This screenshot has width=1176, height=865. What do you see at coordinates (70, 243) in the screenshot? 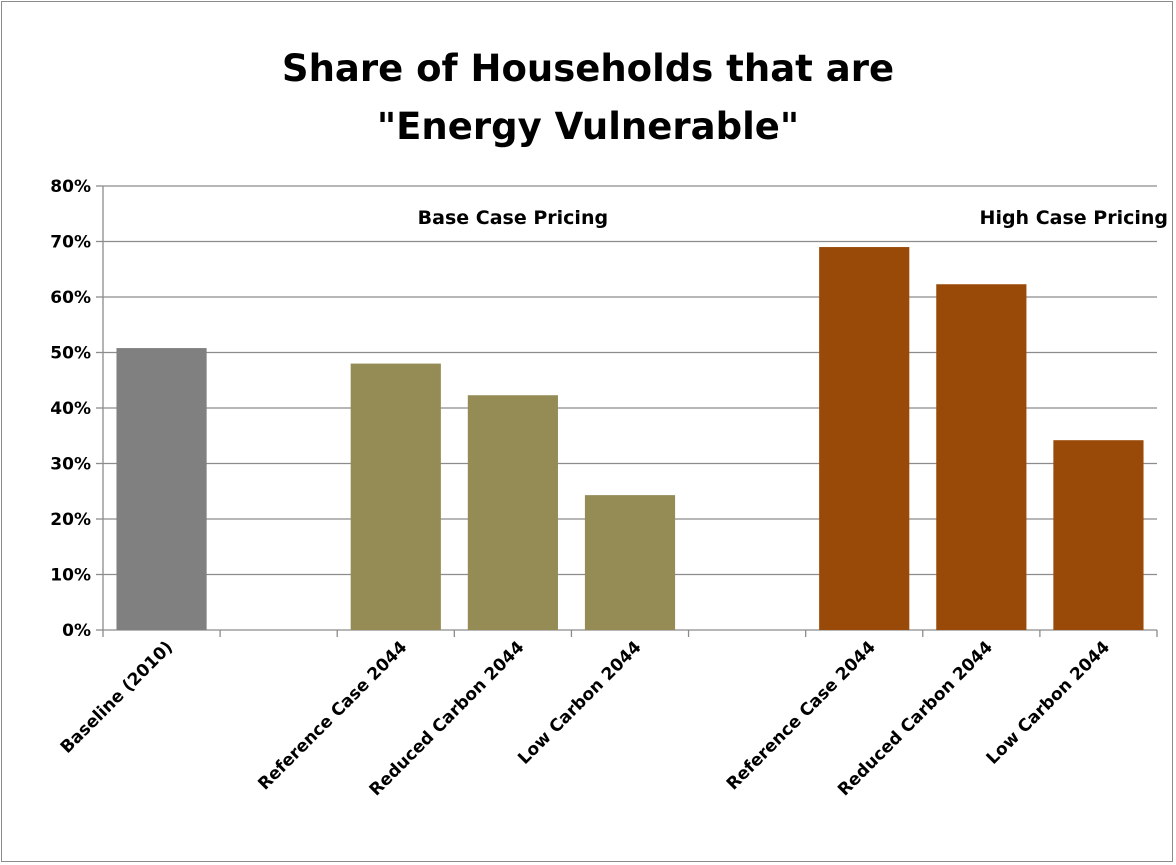
I see `y-tick-label: 70%` at bounding box center [70, 243].